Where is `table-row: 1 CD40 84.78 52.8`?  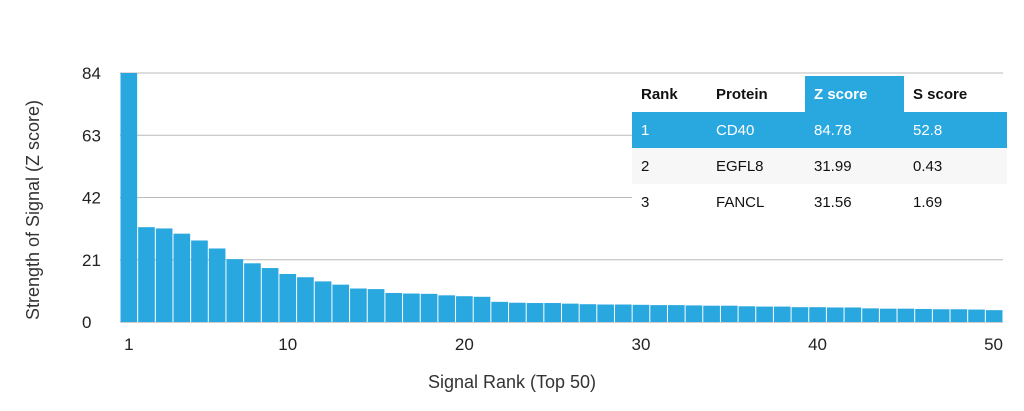
table-row: 1 CD40 84.78 52.8 is located at coordinates (819, 130).